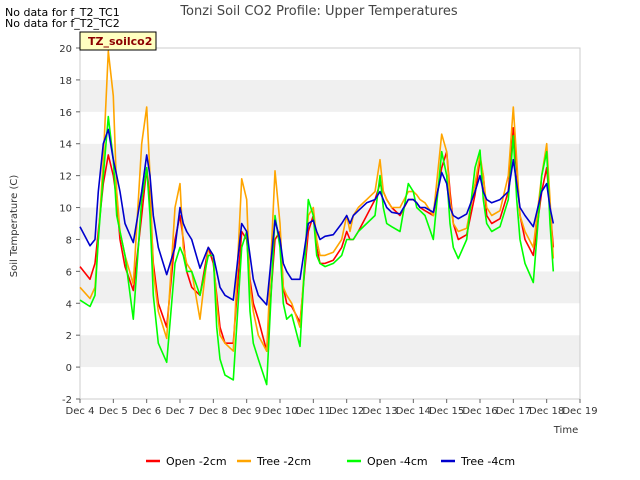  I want to click on x-tick-label: Dec 11, so click(313, 411).